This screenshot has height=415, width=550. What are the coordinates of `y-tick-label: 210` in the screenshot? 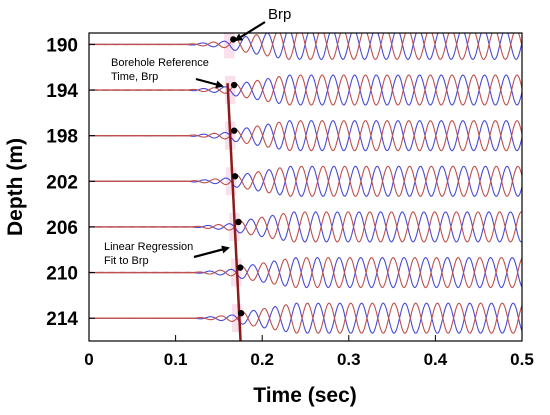 It's located at (62, 274).